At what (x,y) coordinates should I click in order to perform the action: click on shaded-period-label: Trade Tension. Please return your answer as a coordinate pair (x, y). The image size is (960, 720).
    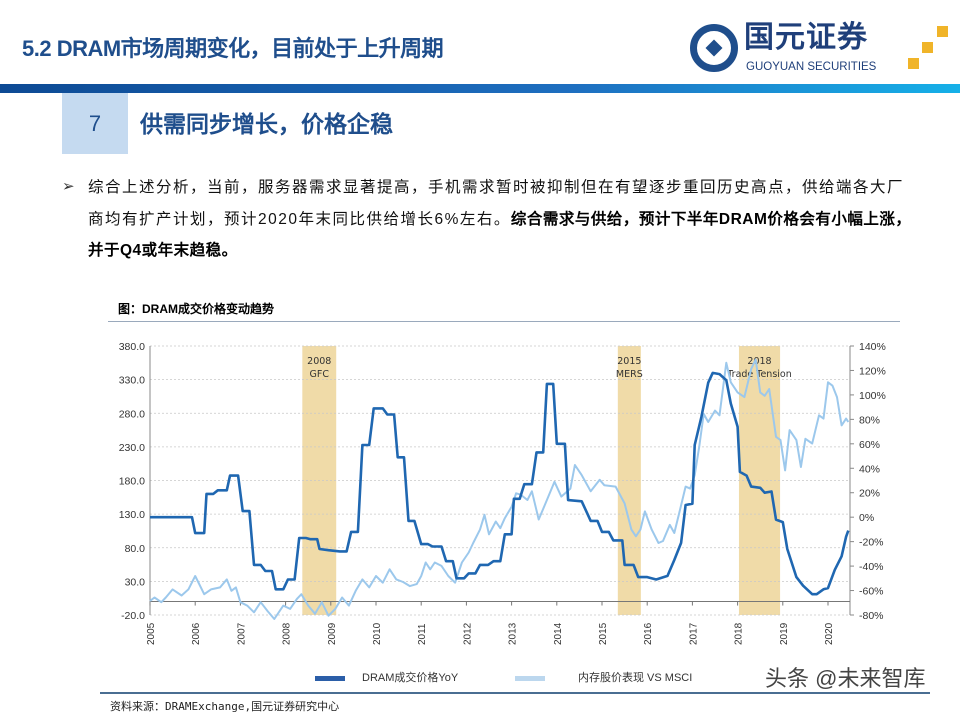
    Looking at the image, I should click on (759, 374).